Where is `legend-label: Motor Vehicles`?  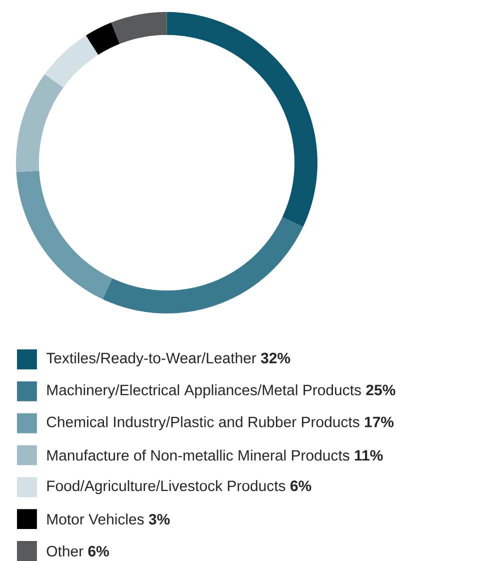
legend-label: Motor Vehicles is located at coordinates (95, 519).